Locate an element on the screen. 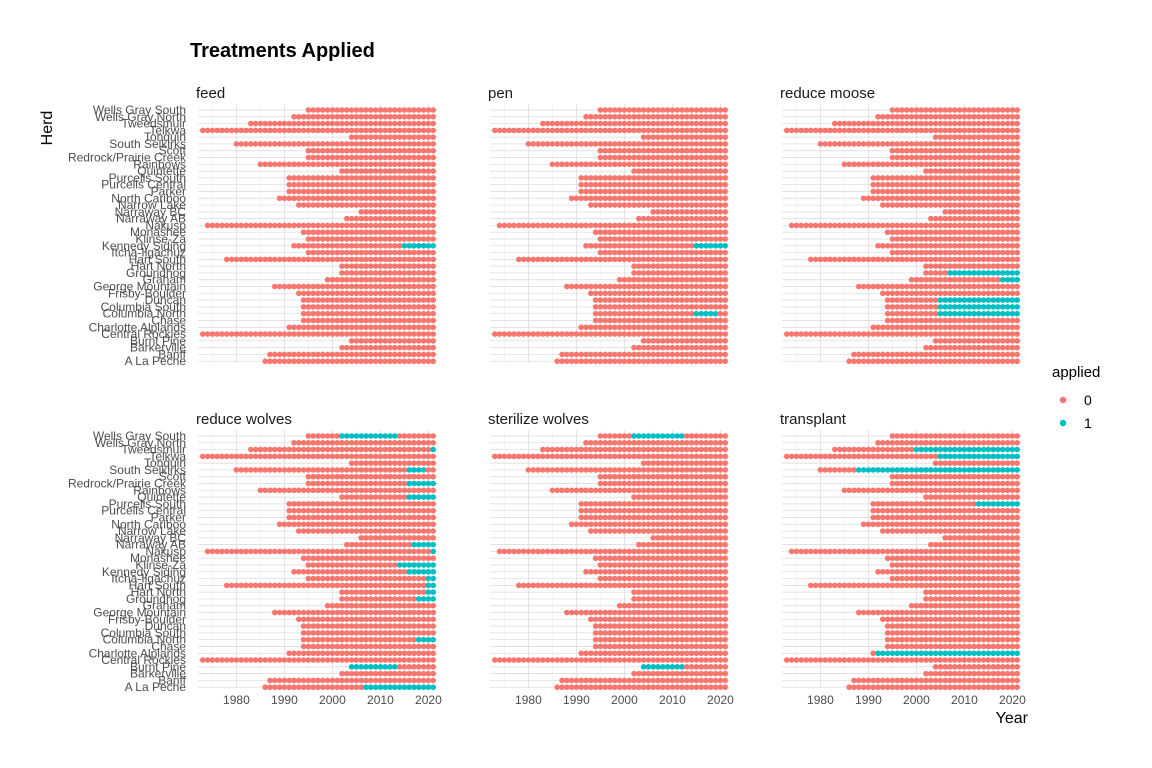 The width and height of the screenshot is (1152, 768). panel-strip-label: sterilize wolves is located at coordinates (538, 419).